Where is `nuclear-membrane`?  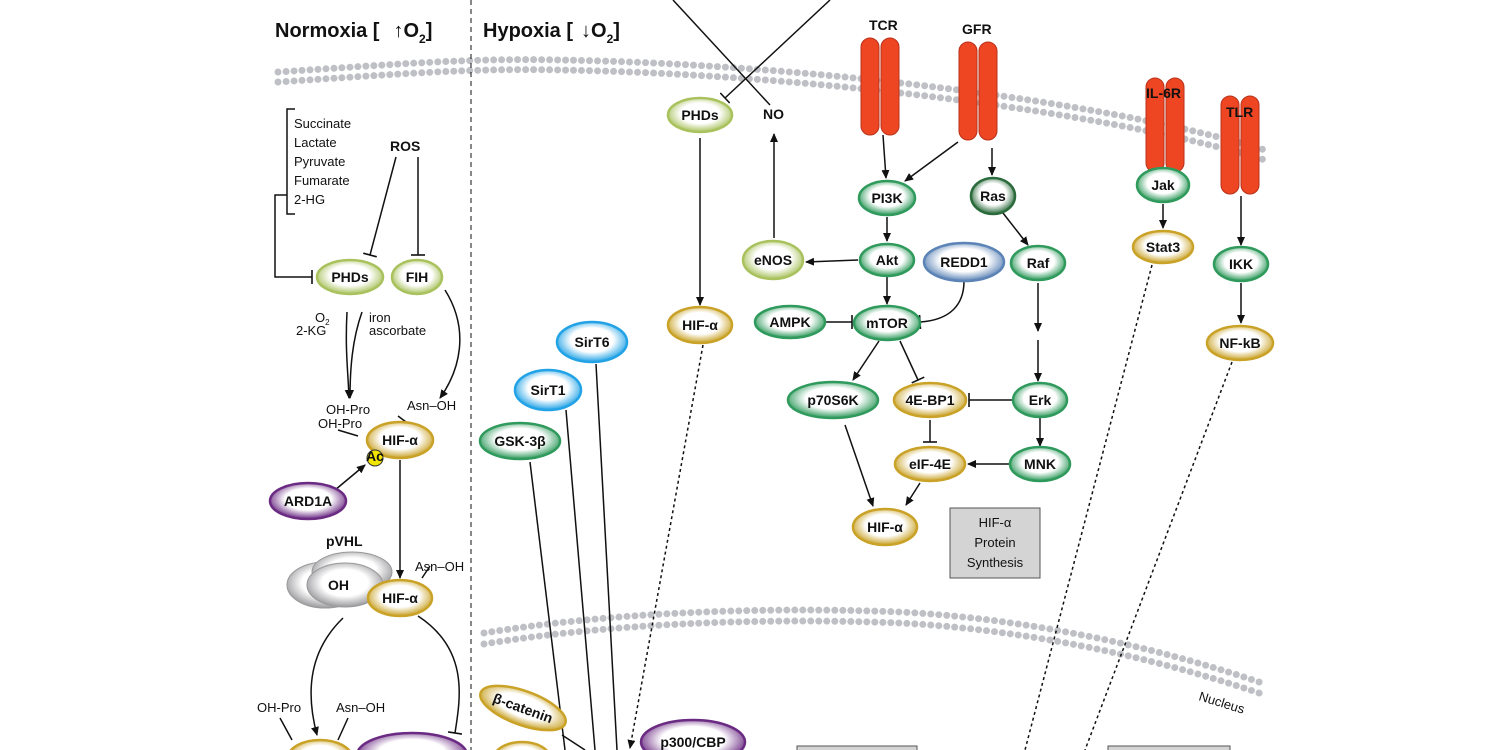 nuclear-membrane is located at coordinates (874, 652).